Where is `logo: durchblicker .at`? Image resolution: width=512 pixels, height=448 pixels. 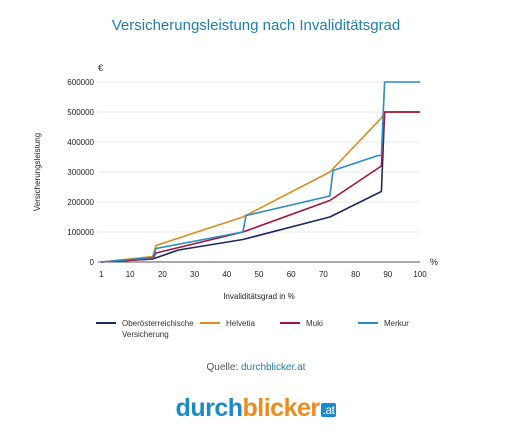
logo: durchblicker .at is located at coordinates (256, 408).